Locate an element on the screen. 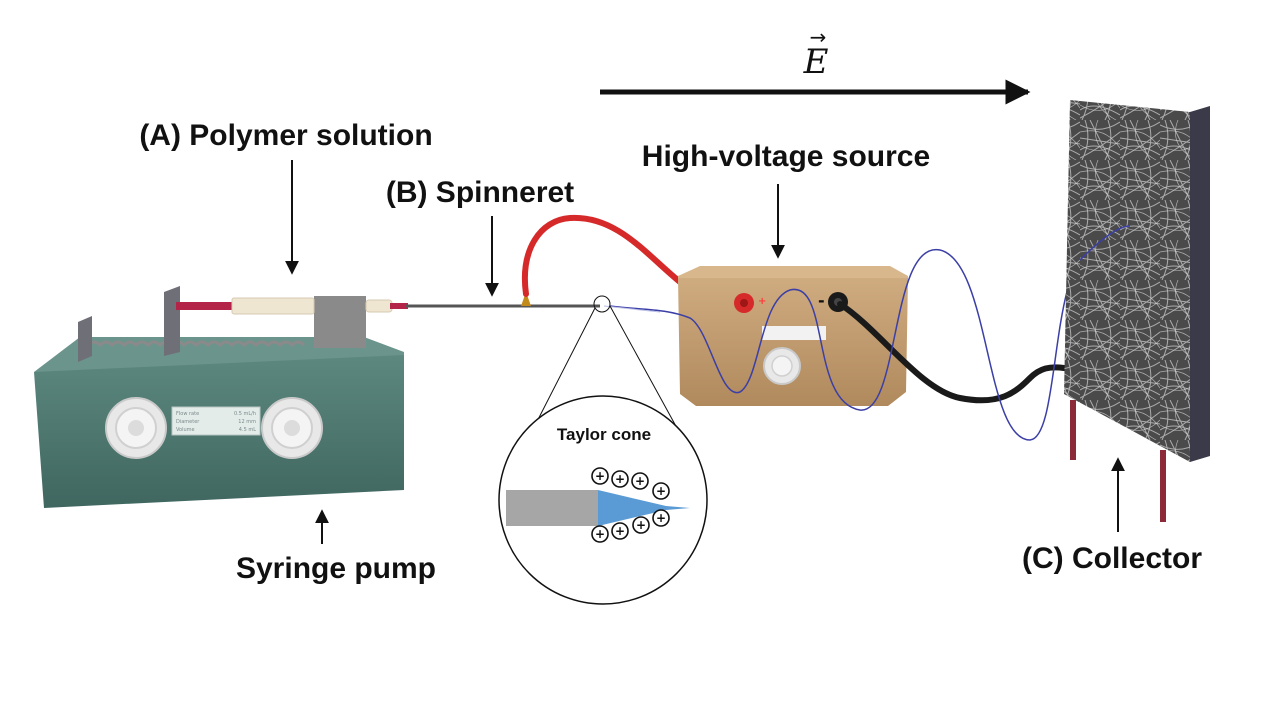  charge-1-sign: + is located at coordinates (600, 476).